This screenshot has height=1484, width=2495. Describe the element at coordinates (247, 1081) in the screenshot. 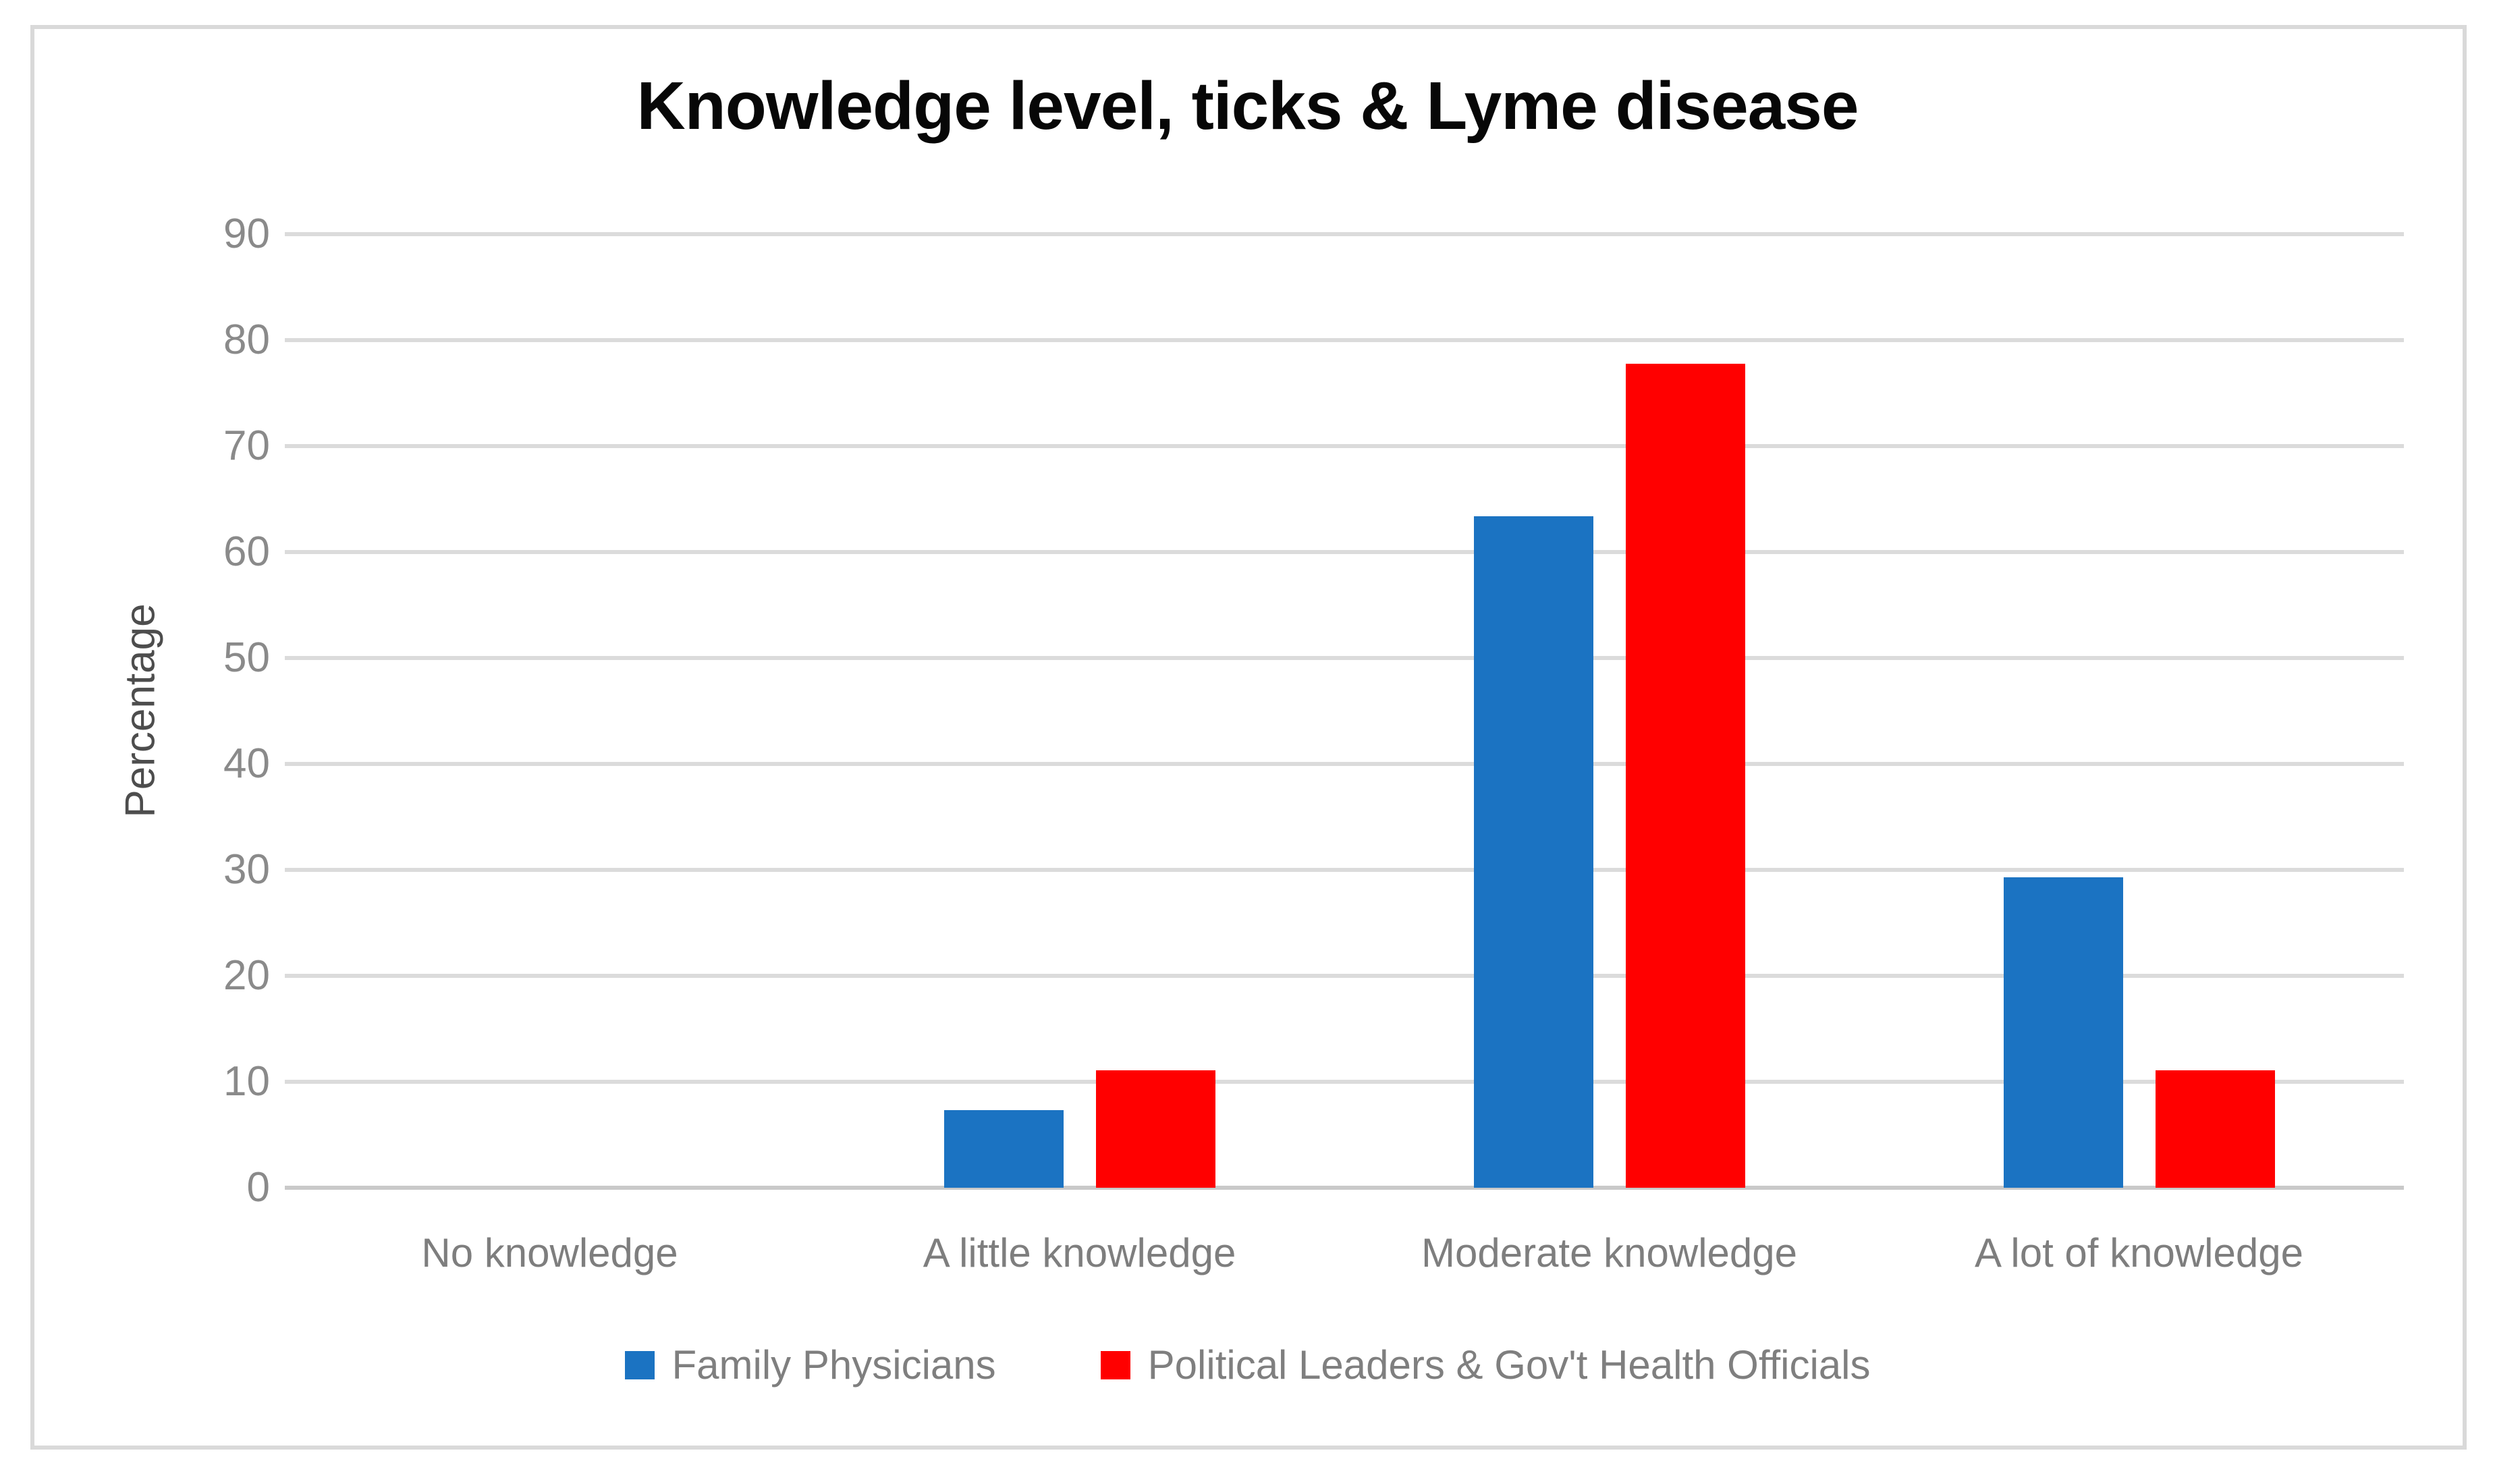

I see `y-tick-label: 10` at that location.